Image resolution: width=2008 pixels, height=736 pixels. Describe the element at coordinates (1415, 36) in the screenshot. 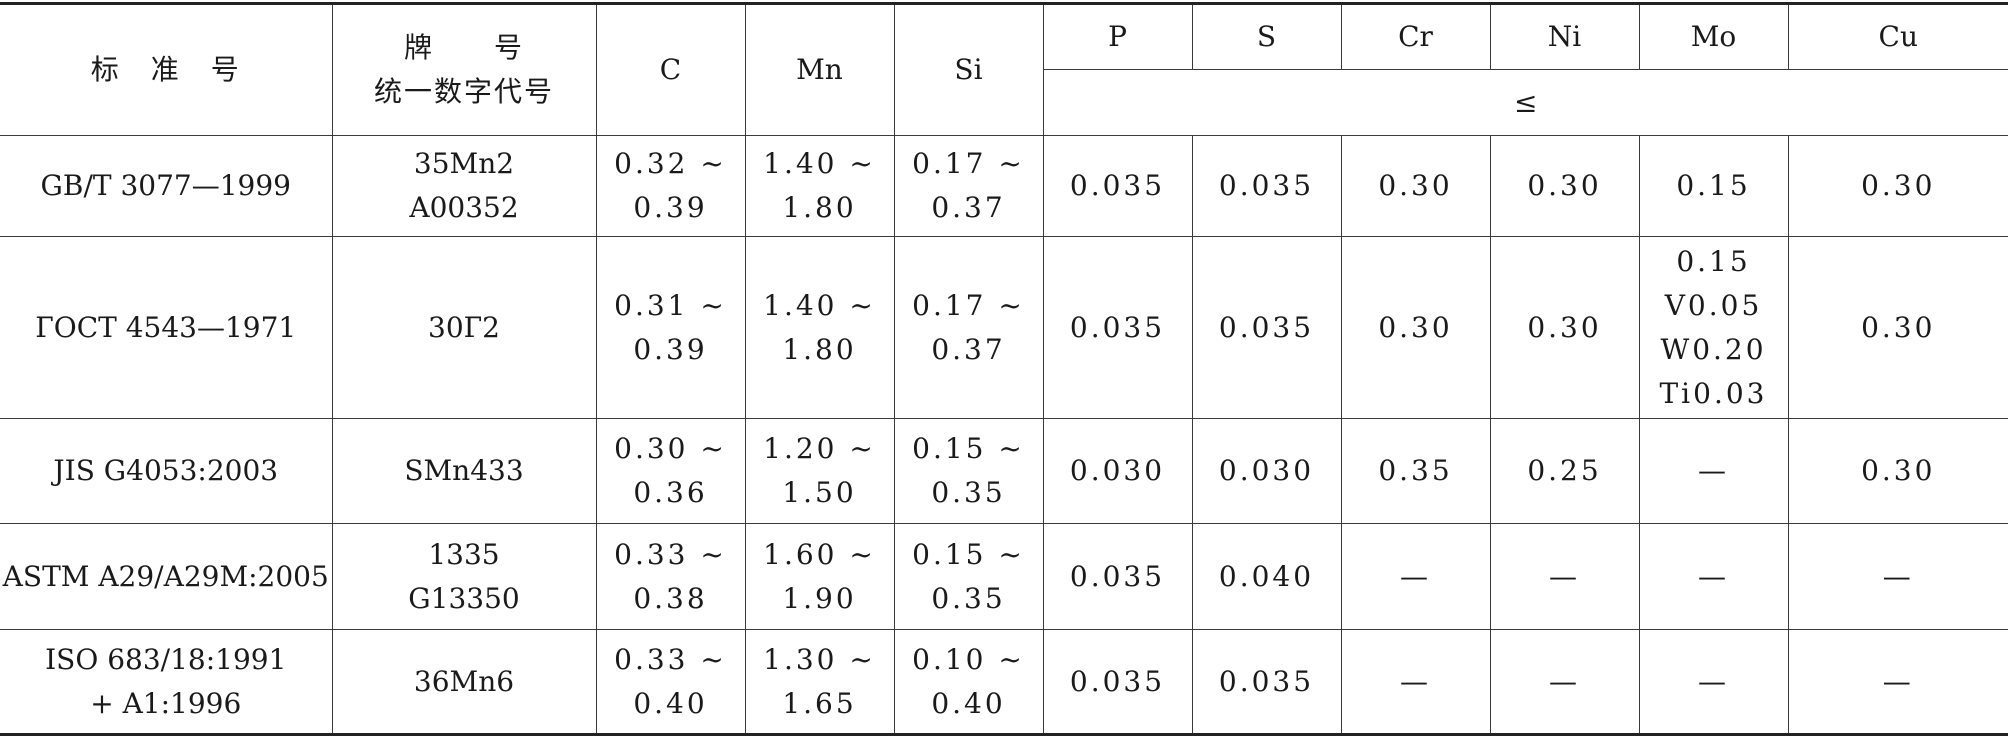

I see `header-element-cr: Cr` at that location.